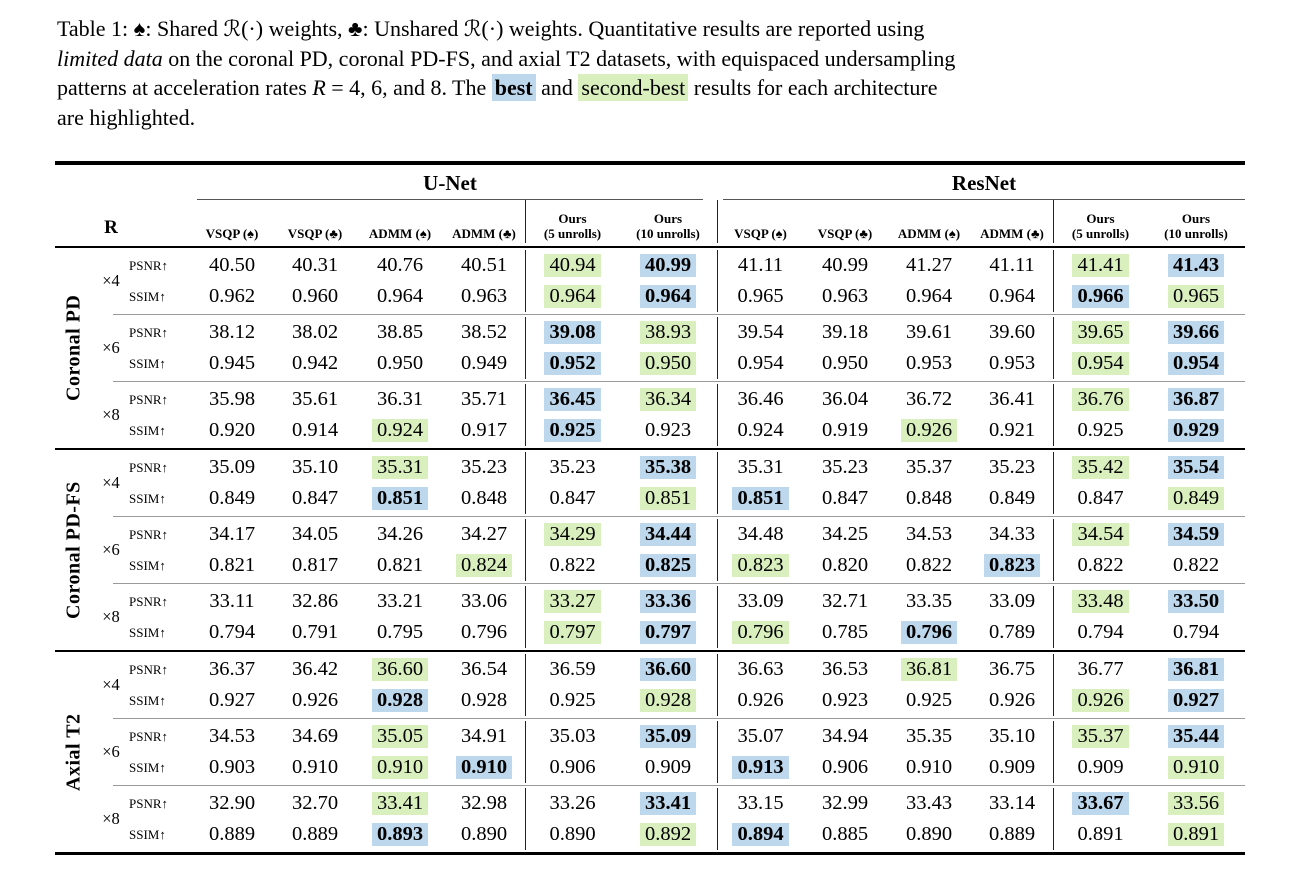  Describe the element at coordinates (315, 467) in the screenshot. I see `psnr-value: 35.10` at that location.